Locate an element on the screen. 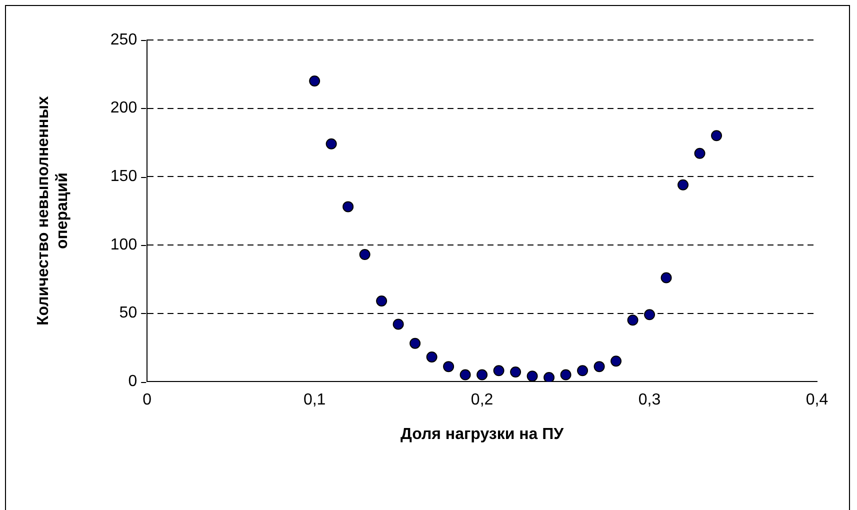  y-tick-label: 250 is located at coordinates (124, 39).